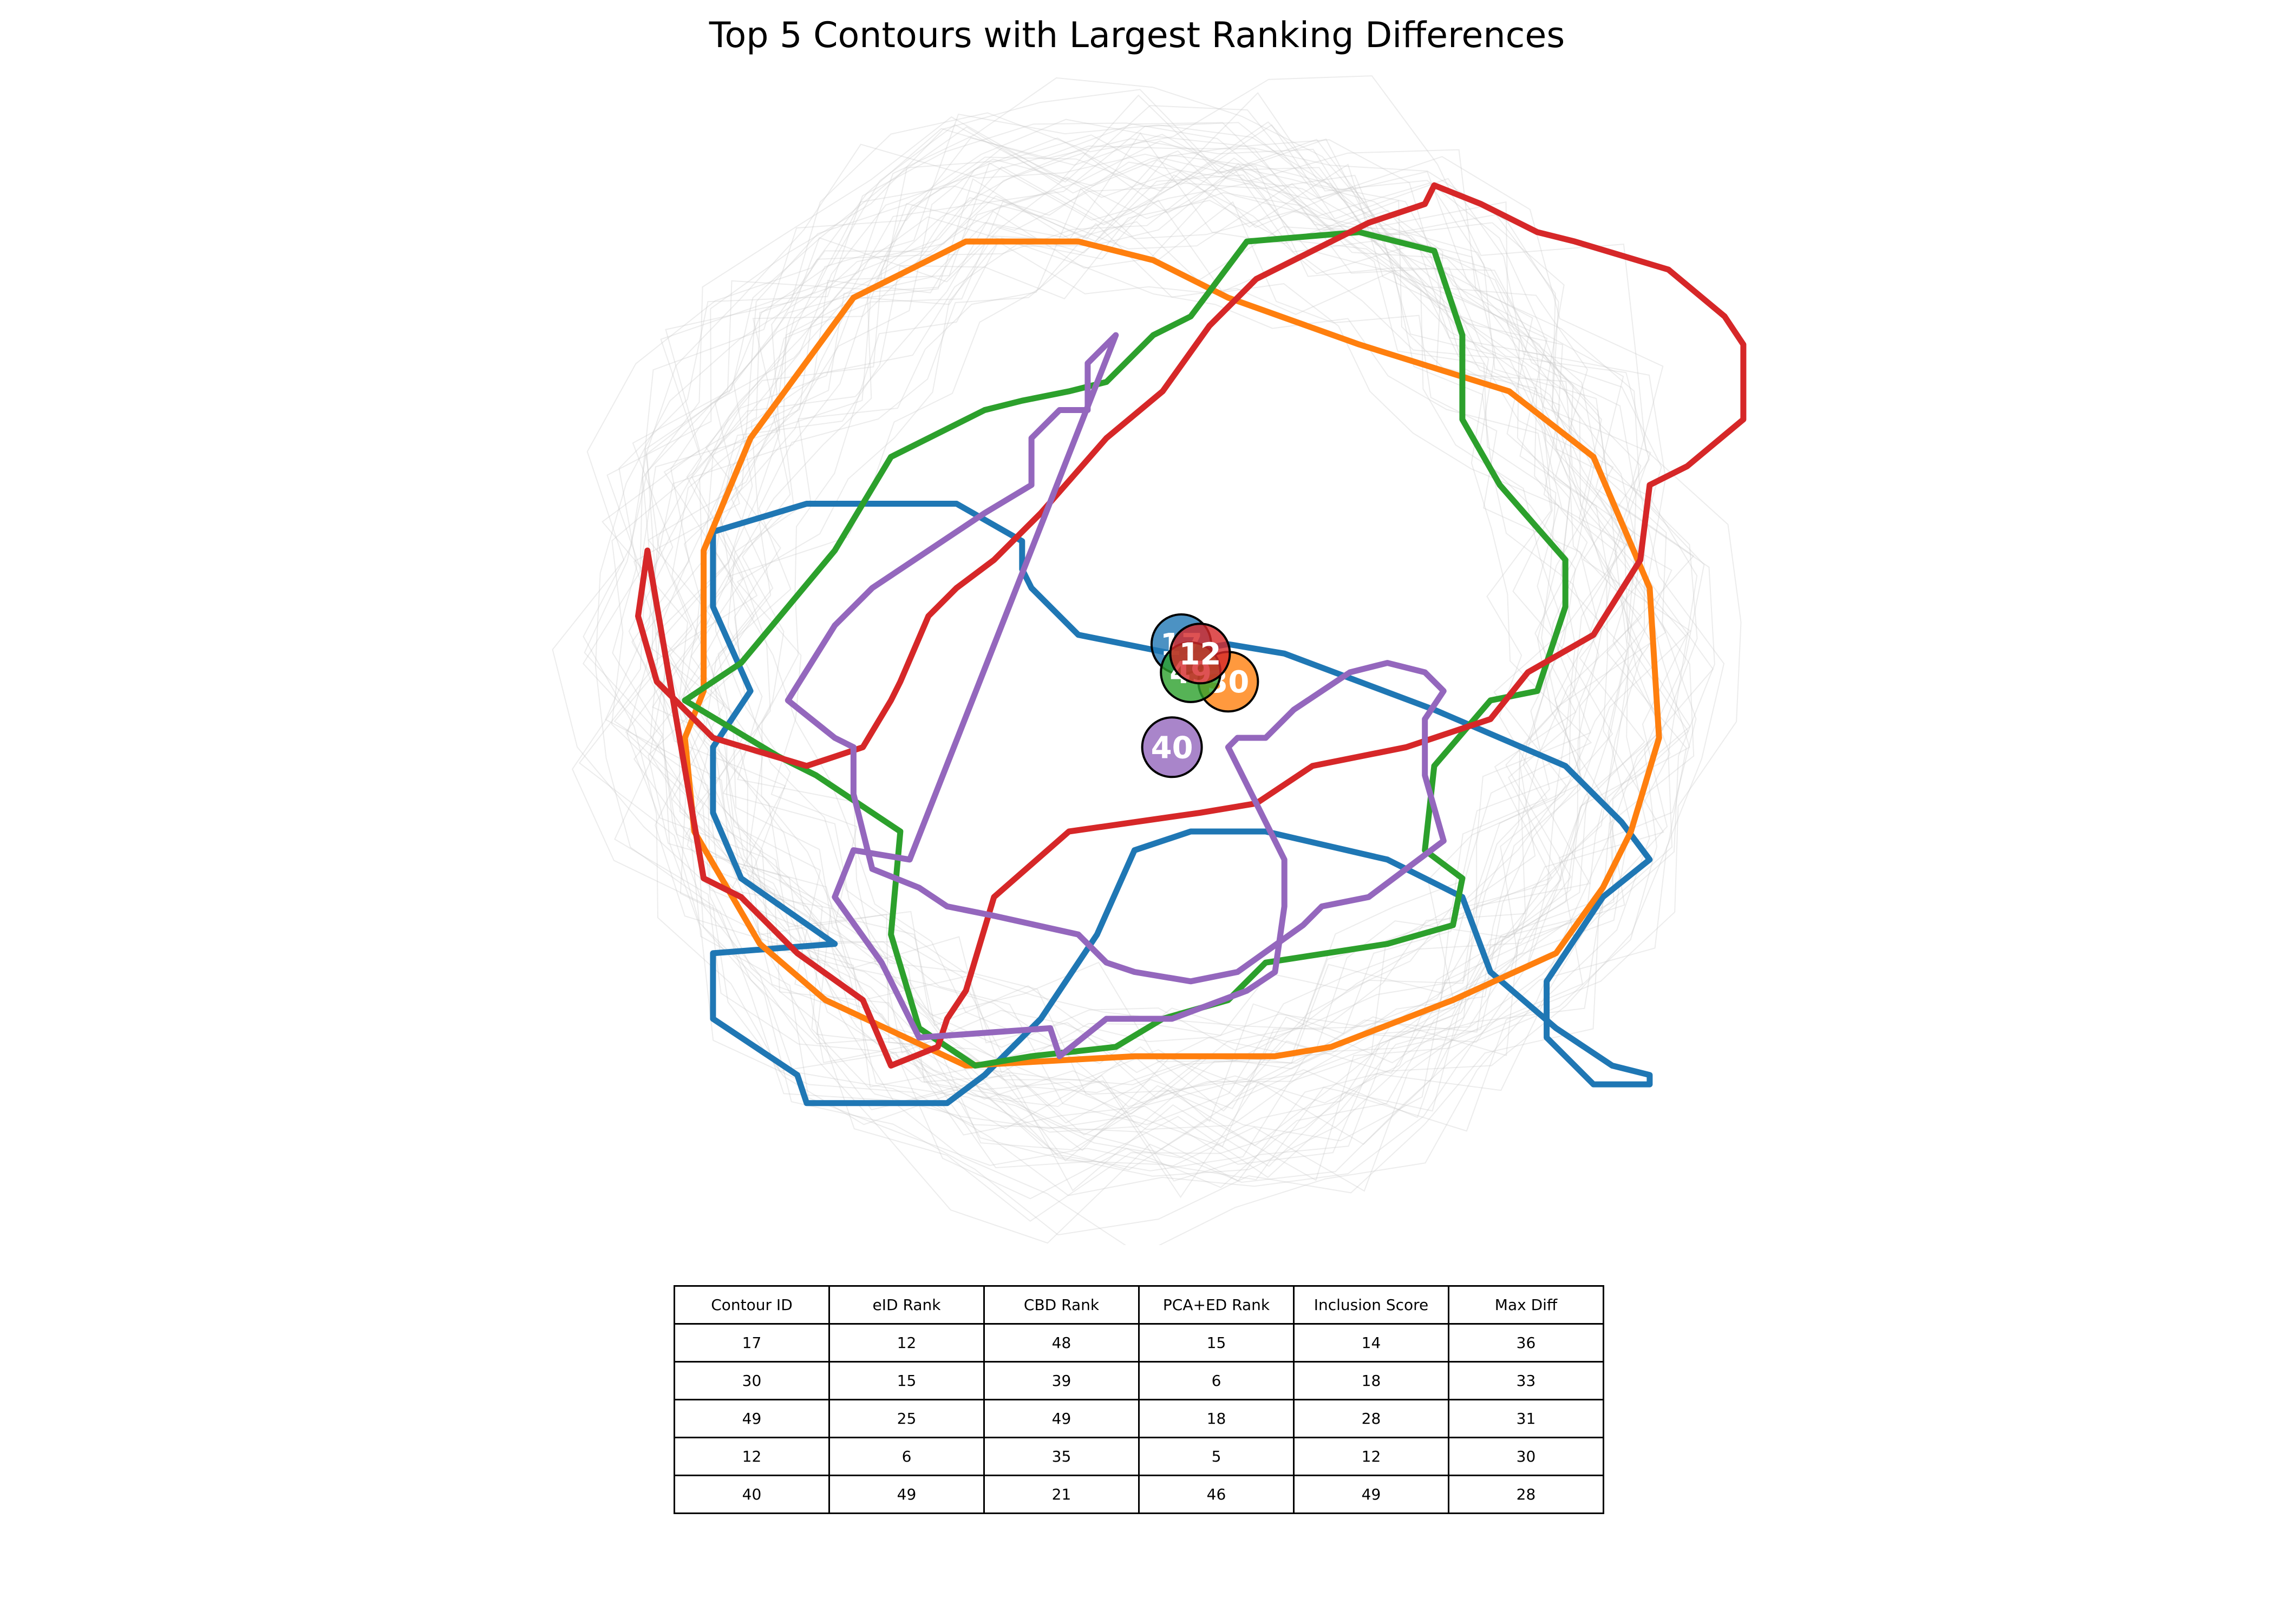 Image resolution: width=2274 pixels, height=1624 pixels. Describe the element at coordinates (1200, 695) in the screenshot. I see `center-markers: 1730491240` at that location.